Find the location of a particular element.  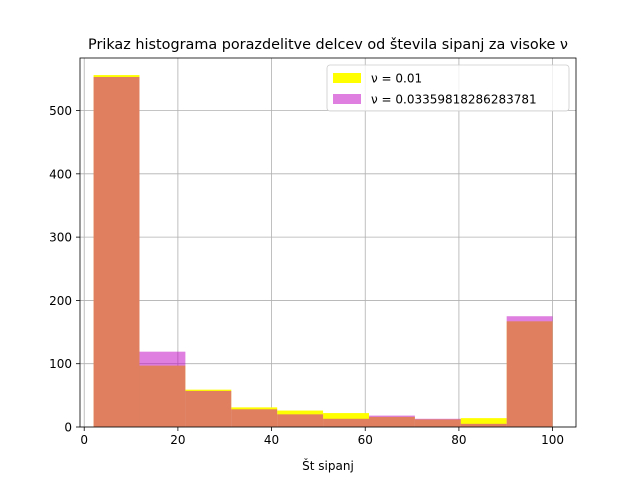

y-tick-label: 300 is located at coordinates (60, 238).